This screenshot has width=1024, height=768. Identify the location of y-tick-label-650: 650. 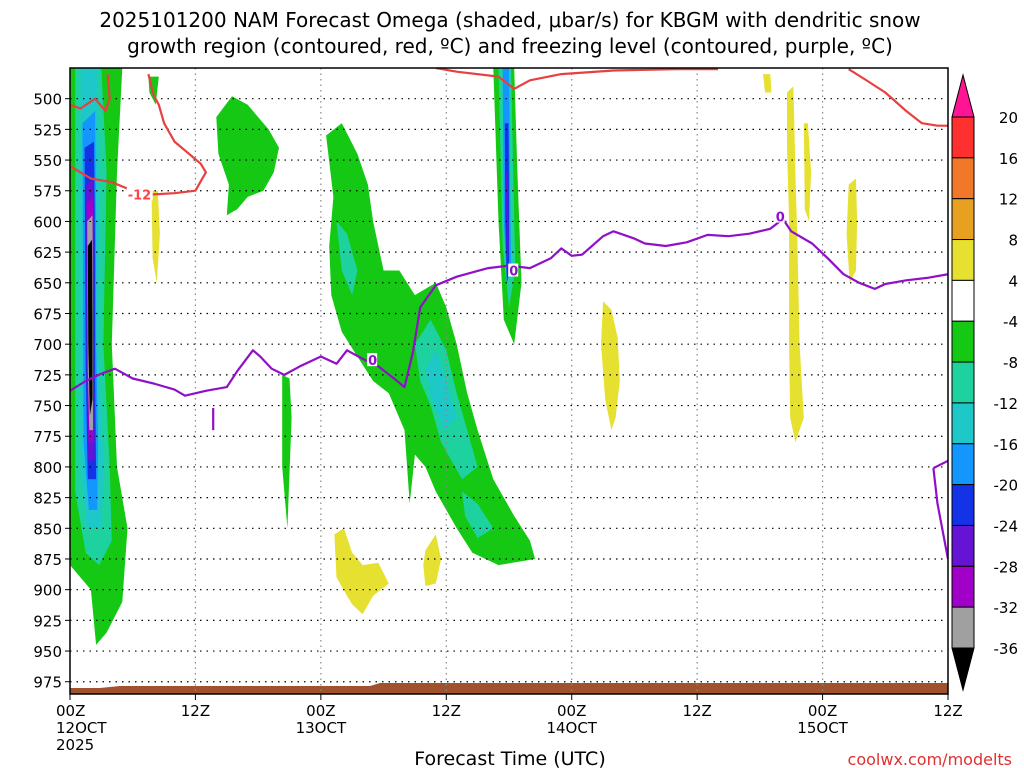
(47, 284).